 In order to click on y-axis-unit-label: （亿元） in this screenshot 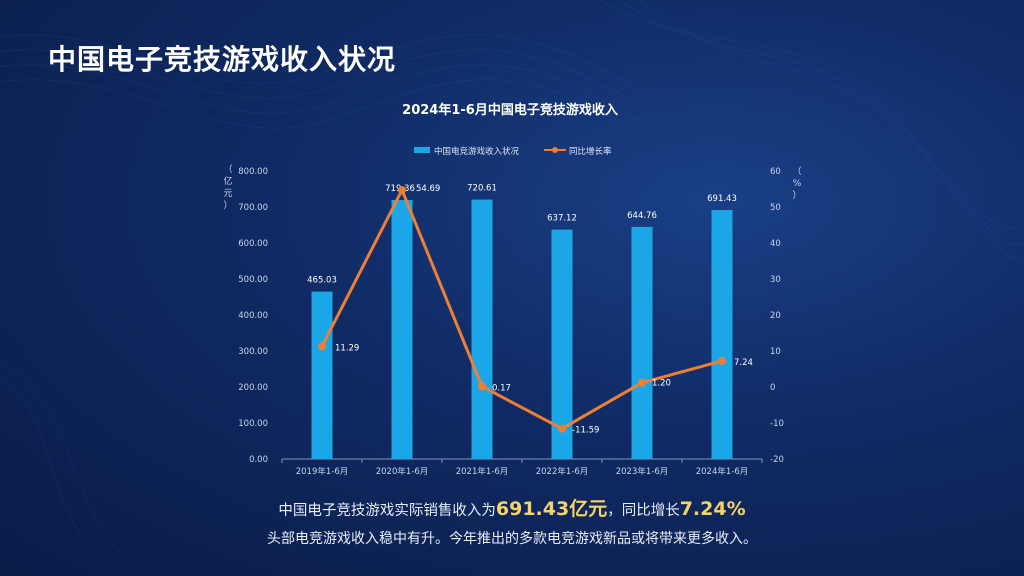, I will do `click(227, 187)`.